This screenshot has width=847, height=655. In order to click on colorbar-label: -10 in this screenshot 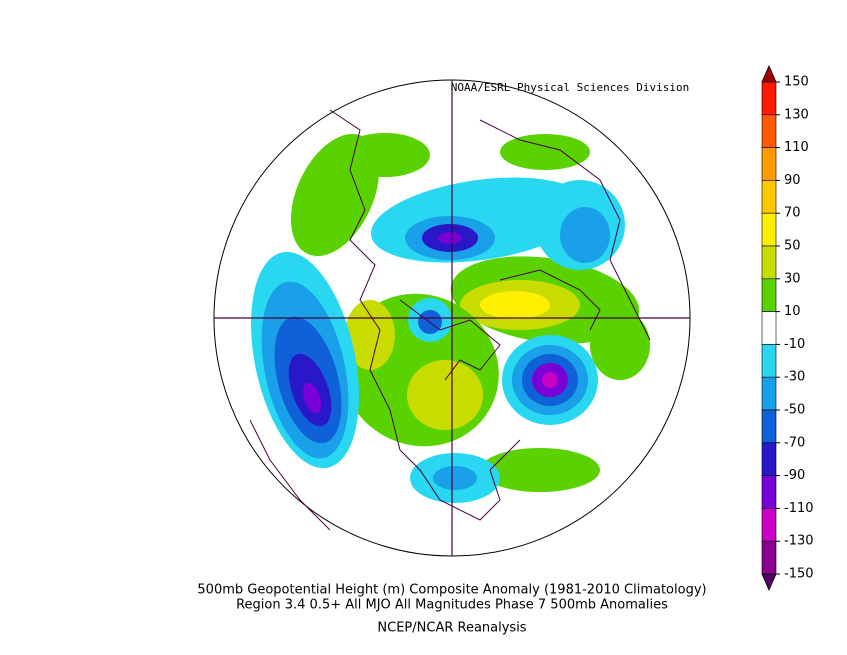, I will do `click(794, 344)`.